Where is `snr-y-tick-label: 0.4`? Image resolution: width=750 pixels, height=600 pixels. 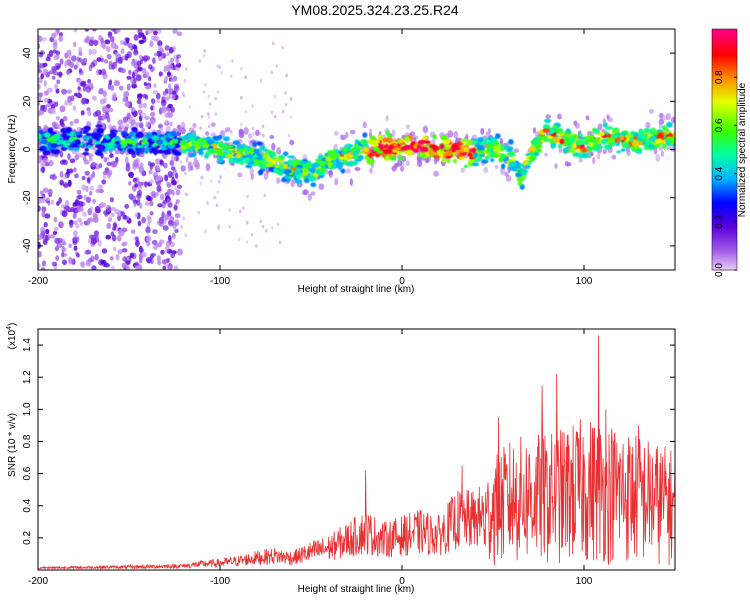
snr-y-tick-label: 0.4 is located at coordinates (27, 505).